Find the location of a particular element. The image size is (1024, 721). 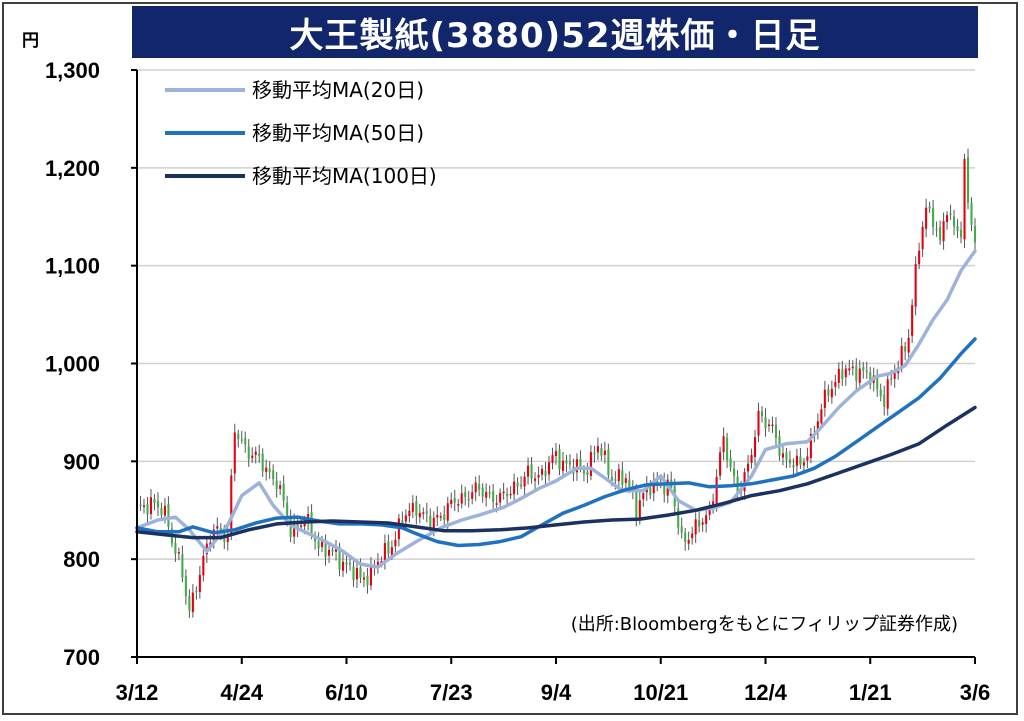

y-axis-unit-label: 円 is located at coordinates (30, 41).